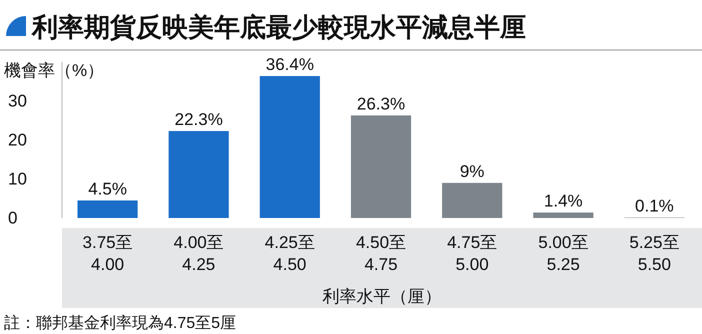 The width and height of the screenshot is (702, 334). Describe the element at coordinates (563, 201) in the screenshot. I see `data-label: 1.4%` at that location.